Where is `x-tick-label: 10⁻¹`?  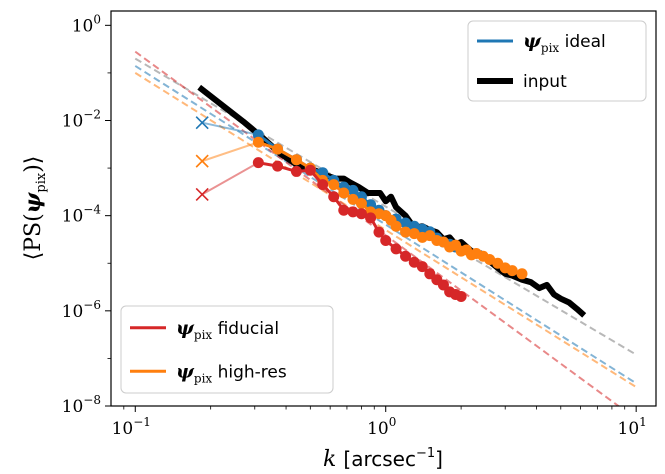
x-tick-label: 10⁻¹ is located at coordinates (131, 427).